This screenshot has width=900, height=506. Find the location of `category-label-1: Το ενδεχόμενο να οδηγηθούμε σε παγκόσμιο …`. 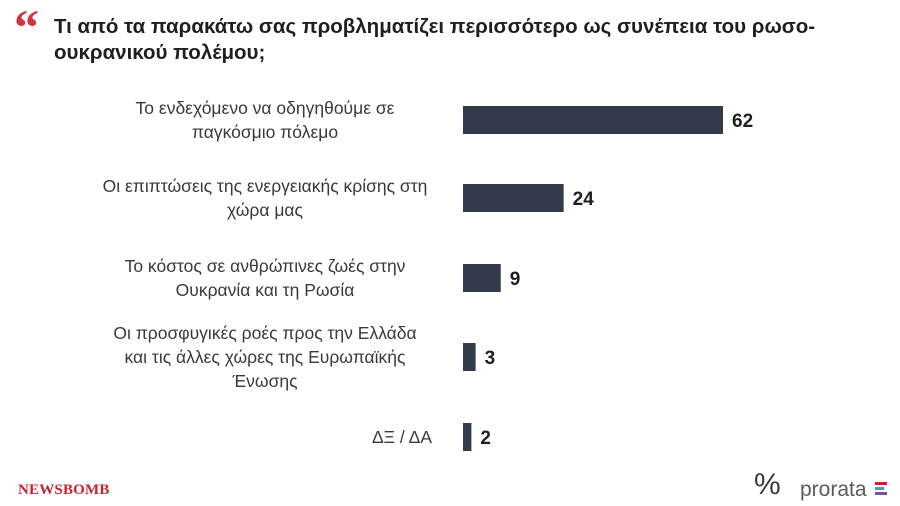

category-label-1: Το ενδεχόμενο να οδηγηθούμε σε παγκόσμιο … is located at coordinates (265, 120).